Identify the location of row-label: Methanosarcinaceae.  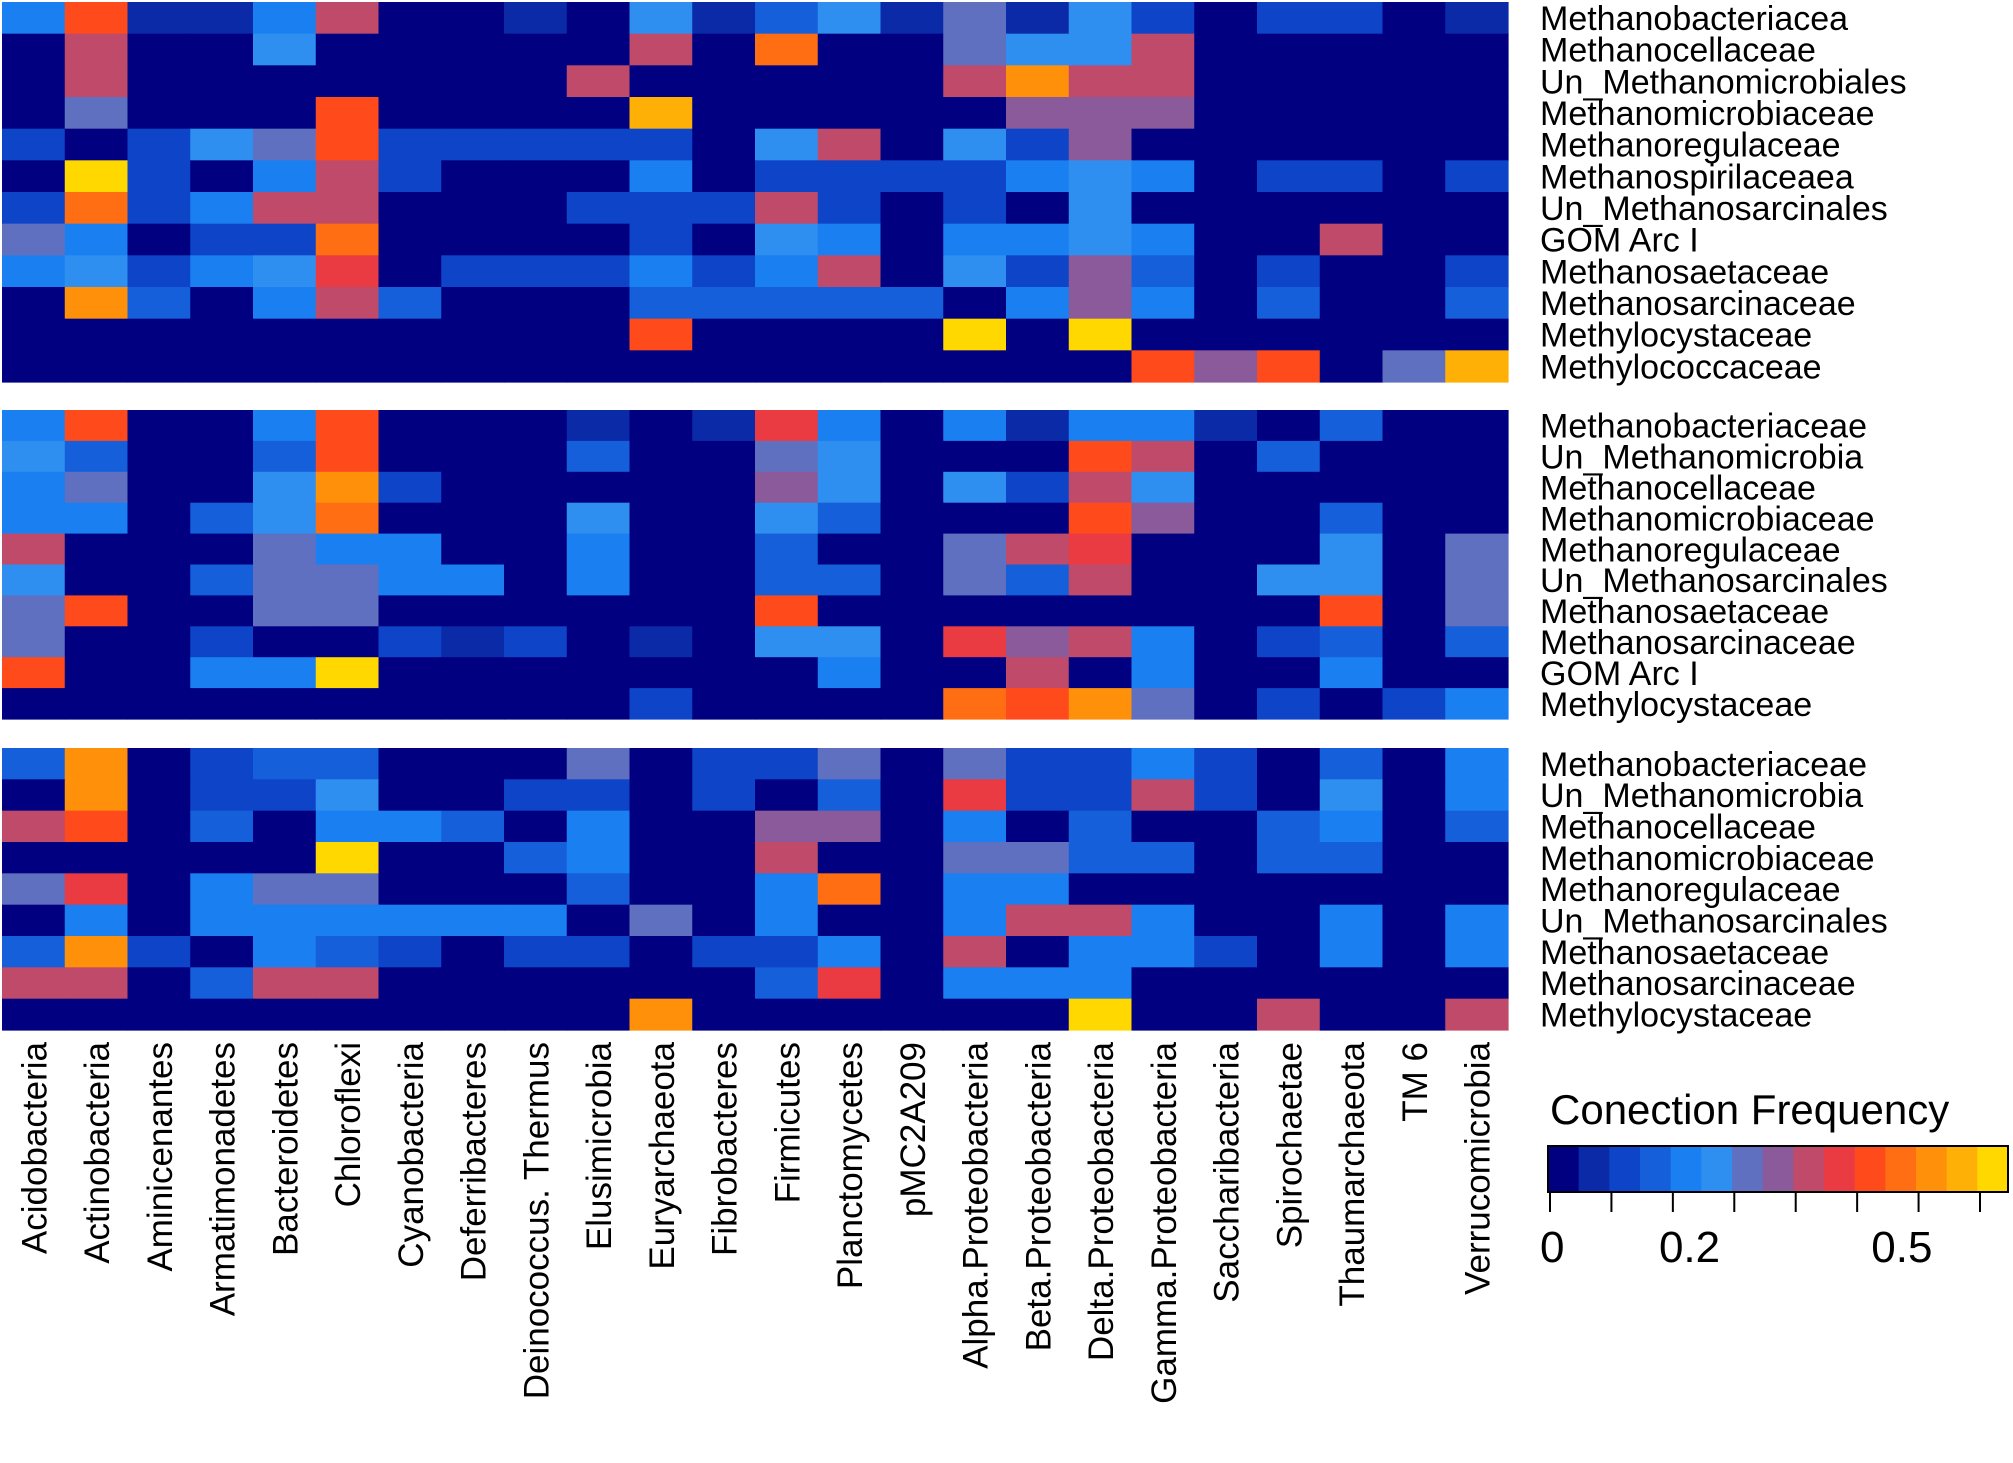
(1698, 984).